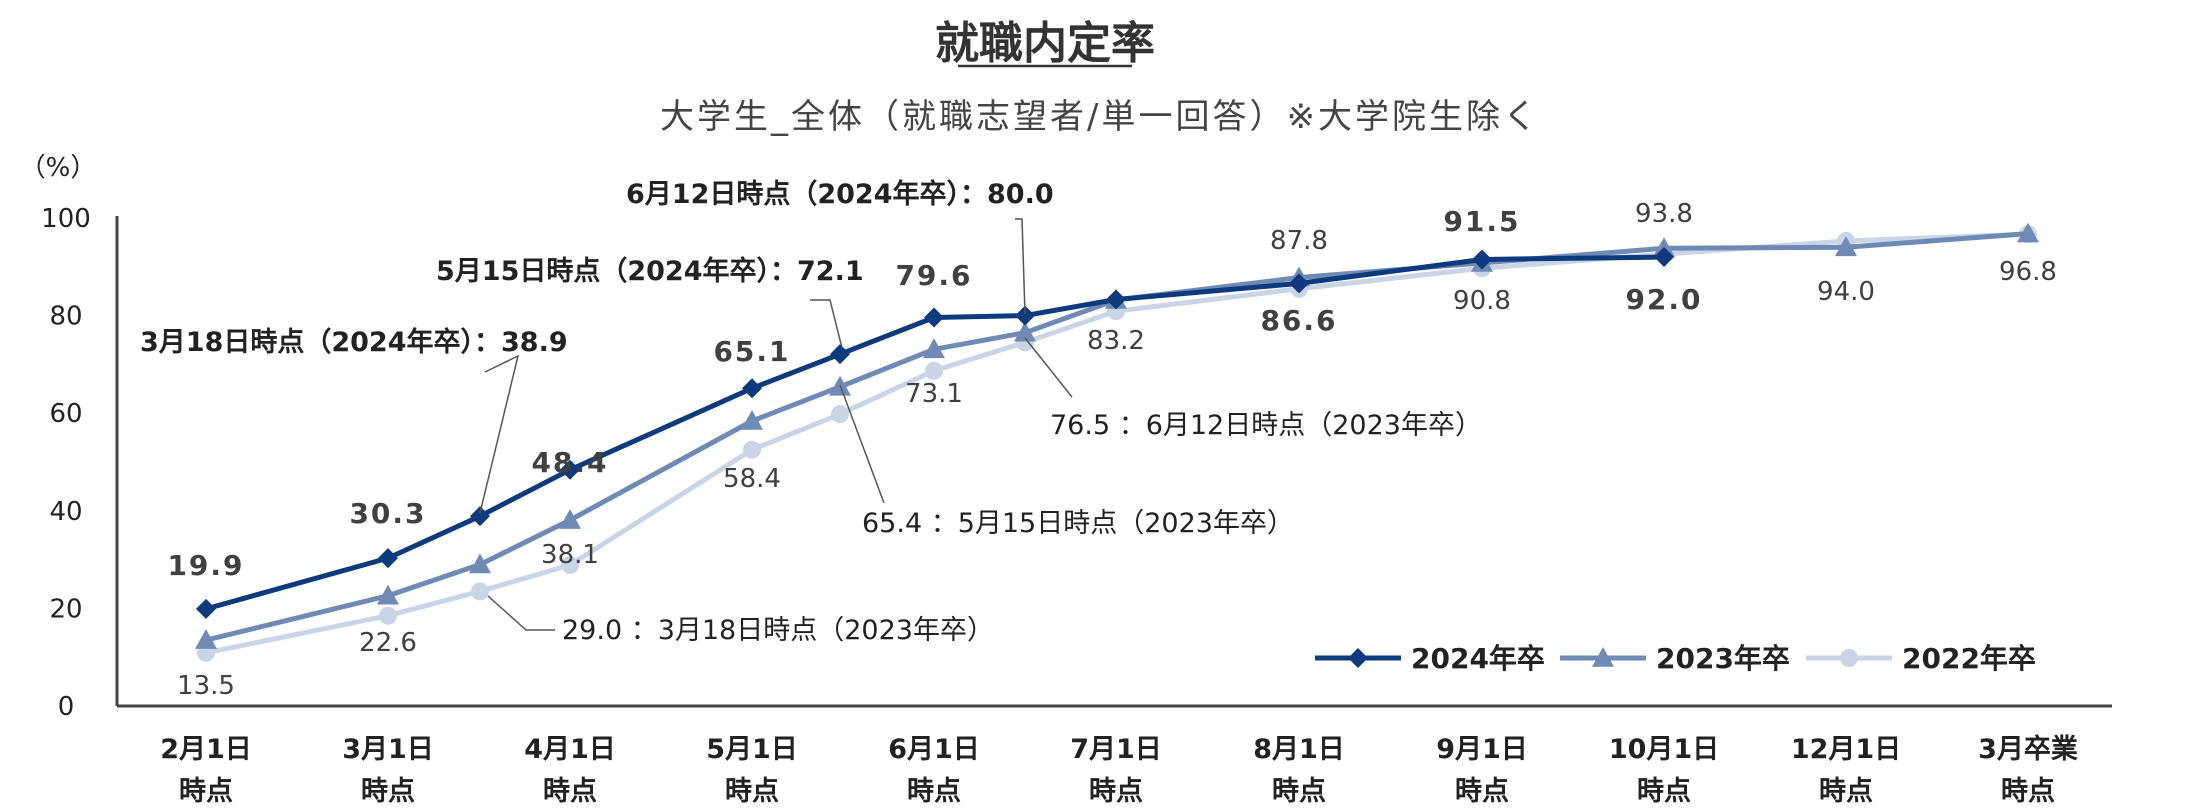 The height and width of the screenshot is (810, 2186). What do you see at coordinates (65, 414) in the screenshot?
I see `y-tick-label: 60` at bounding box center [65, 414].